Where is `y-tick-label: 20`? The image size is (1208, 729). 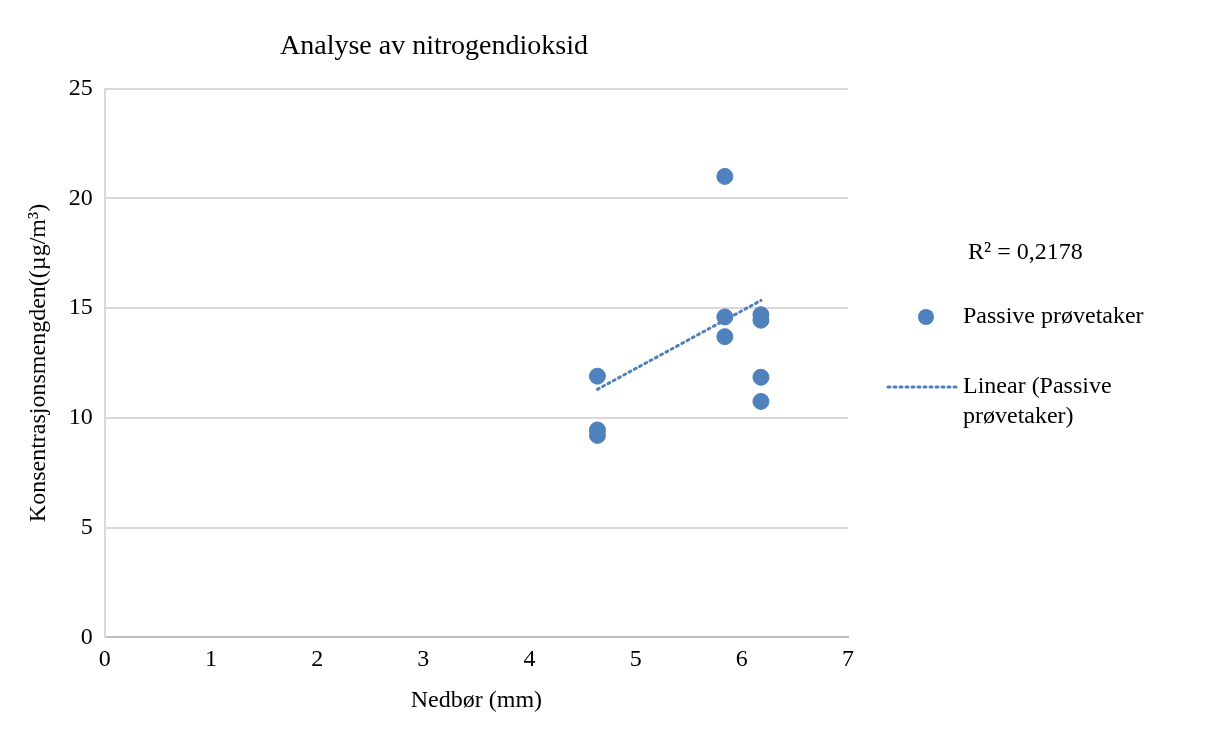 y-tick-label: 20 is located at coordinates (80, 196).